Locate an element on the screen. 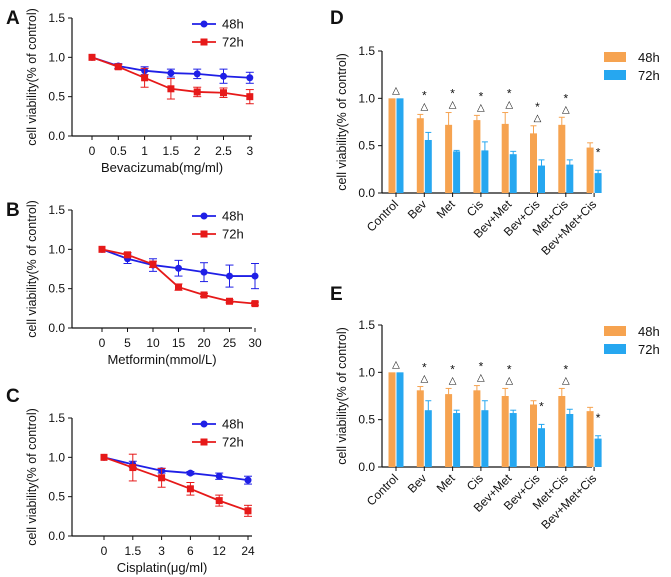  x-tick-label: Bev is located at coordinates (417, 483).